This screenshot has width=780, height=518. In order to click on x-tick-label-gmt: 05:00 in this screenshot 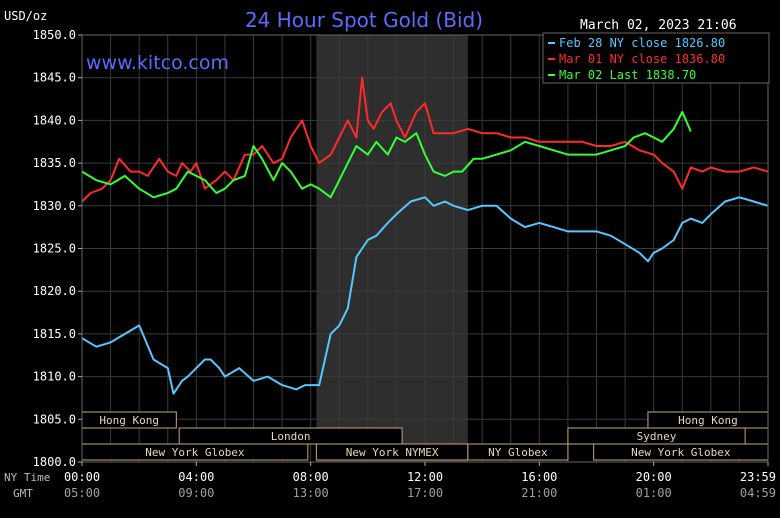, I will do `click(82, 493)`.